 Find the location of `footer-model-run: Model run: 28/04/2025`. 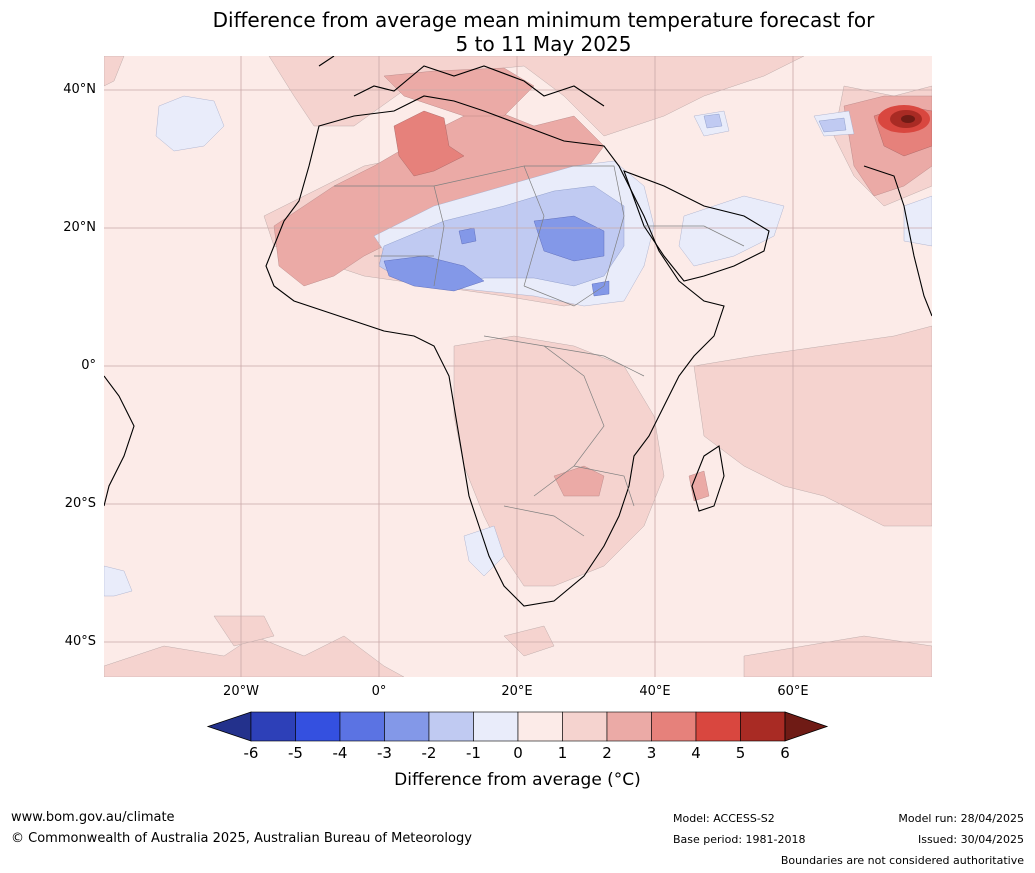

footer-model-run: Model run: 28/04/2025 is located at coordinates (961, 818).